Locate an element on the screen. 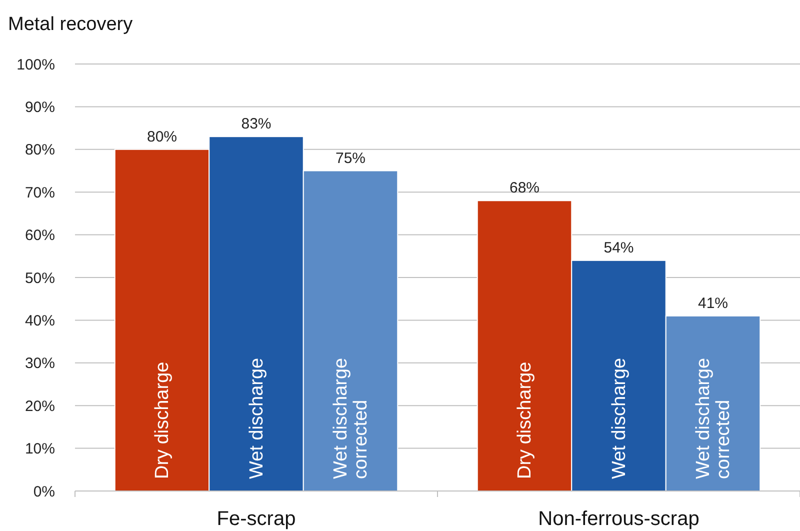 The image size is (800, 531). y-tick-label: 10% is located at coordinates (39, 449).